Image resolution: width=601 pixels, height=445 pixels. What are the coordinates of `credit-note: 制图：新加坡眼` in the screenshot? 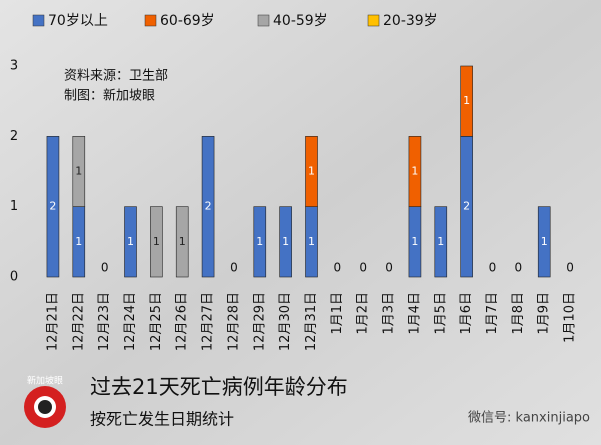 It's located at (109, 96).